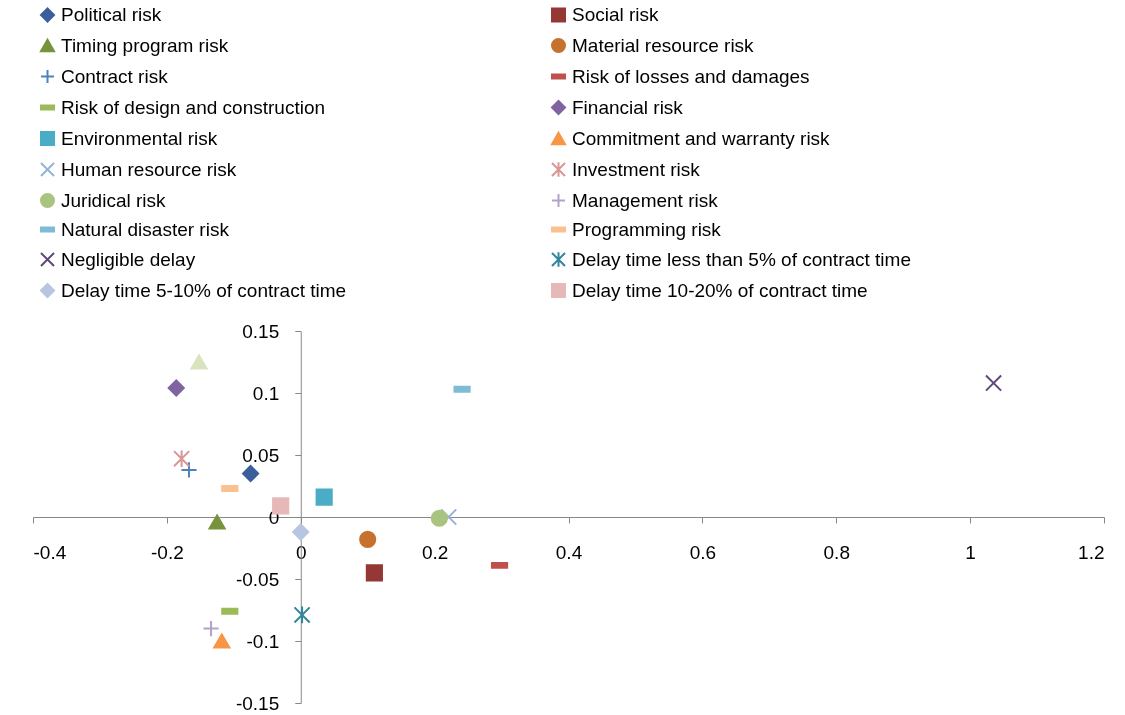 The image size is (1125, 715). Describe the element at coordinates (128, 259) in the screenshot. I see `legend-label: Negligible delay` at that location.